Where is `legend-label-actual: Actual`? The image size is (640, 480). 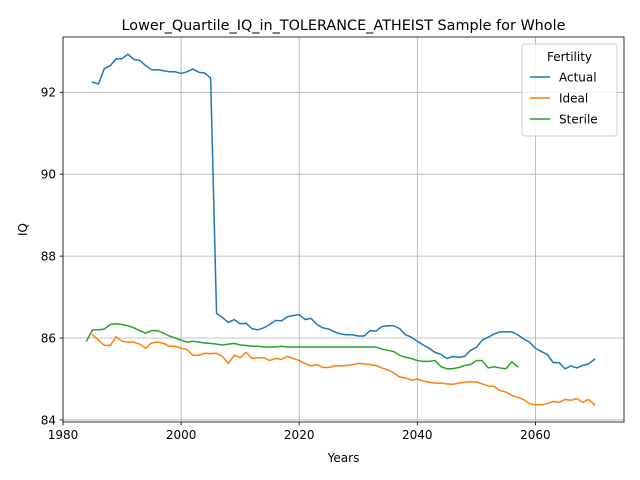 legend-label-actual: Actual is located at coordinates (578, 77).